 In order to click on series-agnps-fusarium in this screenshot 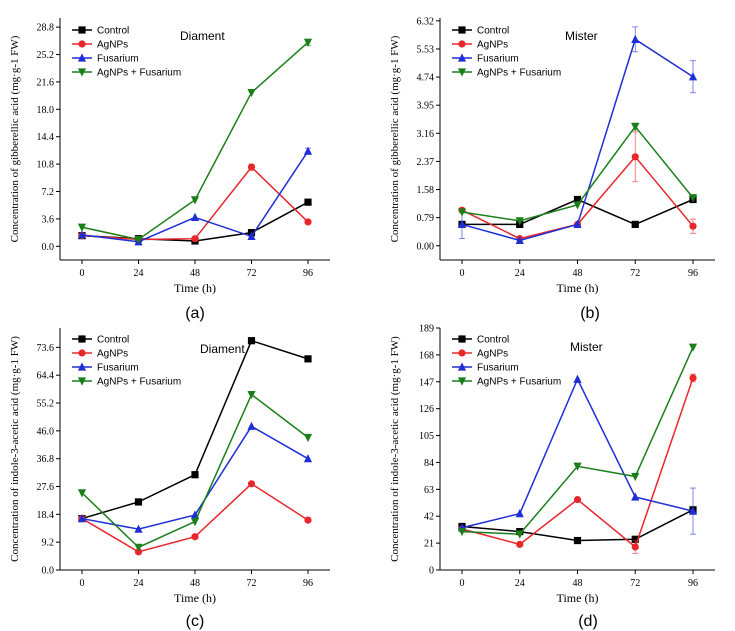, I will do `click(577, 441)`.